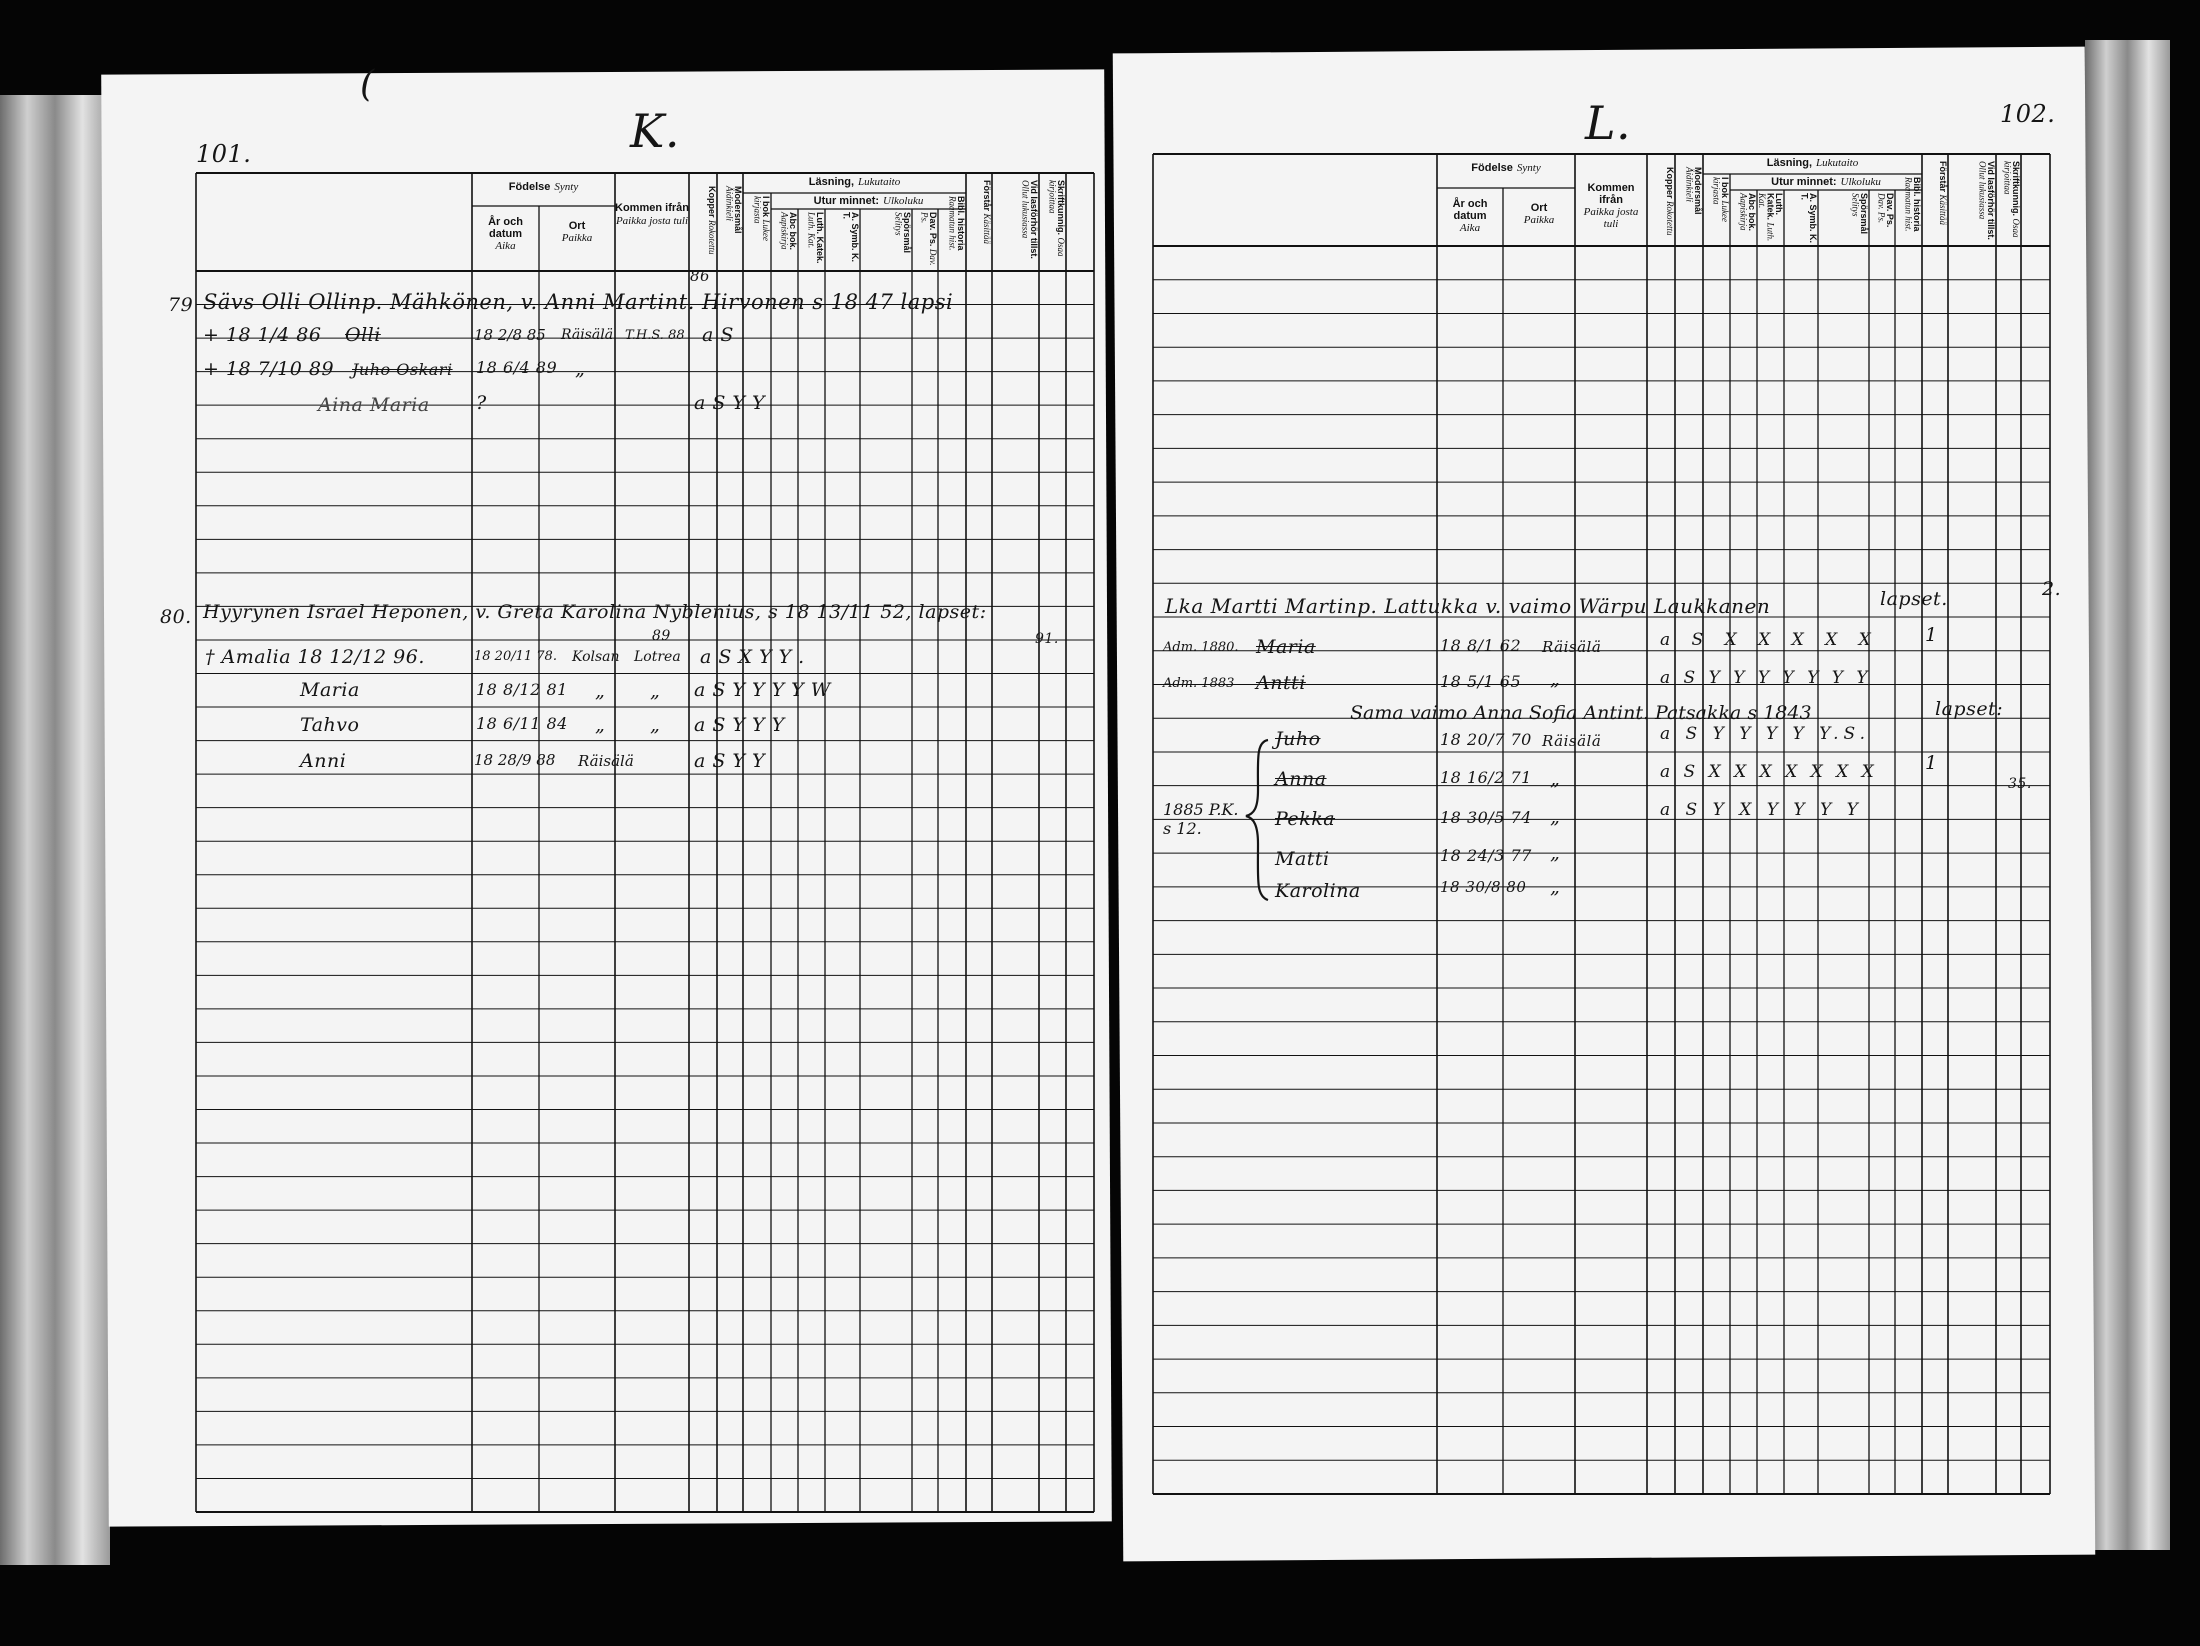  I want to click on header-can-write: Skriftkunnig. Osaa kirjoittaa, so click(2009, 202).